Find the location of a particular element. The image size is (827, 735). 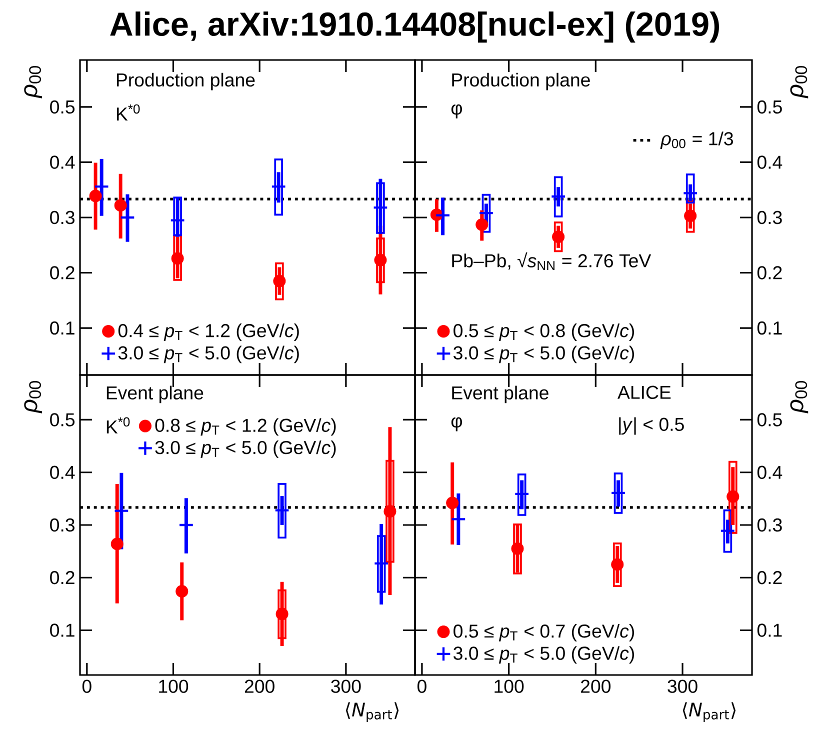

annotation: Pb–Pb, √s$_{NN}$ = 2.76 TeV is located at coordinates (552, 261).